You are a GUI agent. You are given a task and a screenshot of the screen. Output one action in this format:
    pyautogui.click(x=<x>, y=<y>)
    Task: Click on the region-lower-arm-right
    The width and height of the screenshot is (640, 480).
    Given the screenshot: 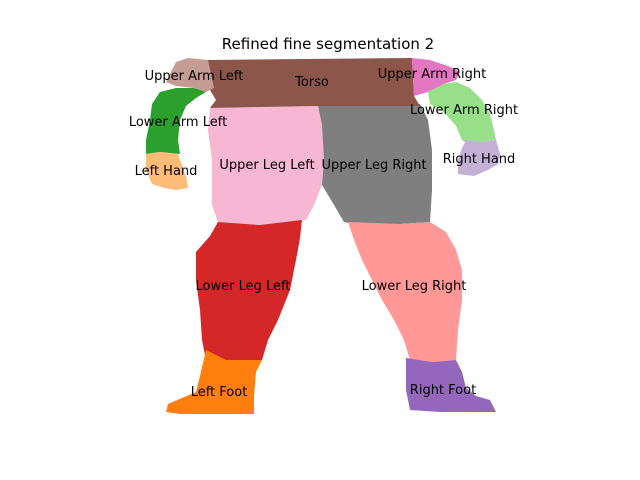 What is the action you would take?
    pyautogui.click(x=462, y=114)
    